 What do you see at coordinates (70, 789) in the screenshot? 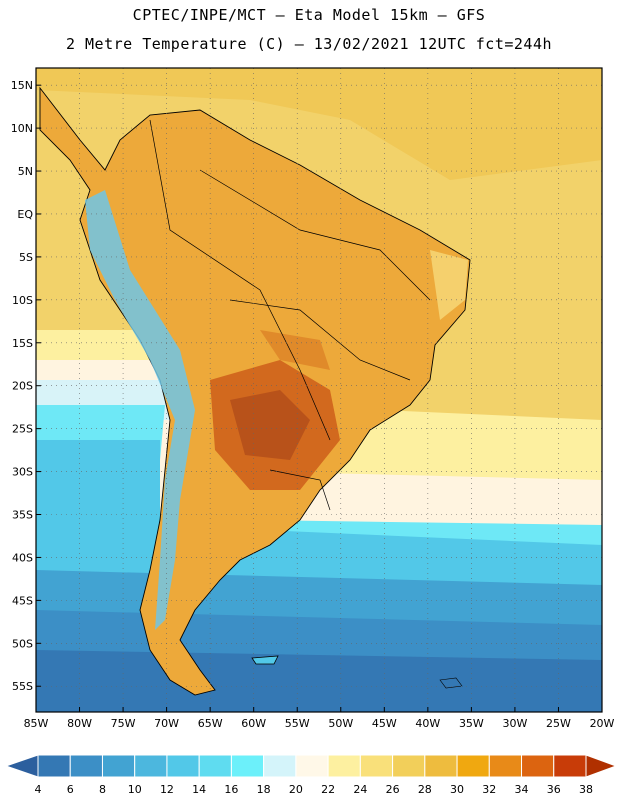
I see `colorbar-tick-label: 6` at bounding box center [70, 789].